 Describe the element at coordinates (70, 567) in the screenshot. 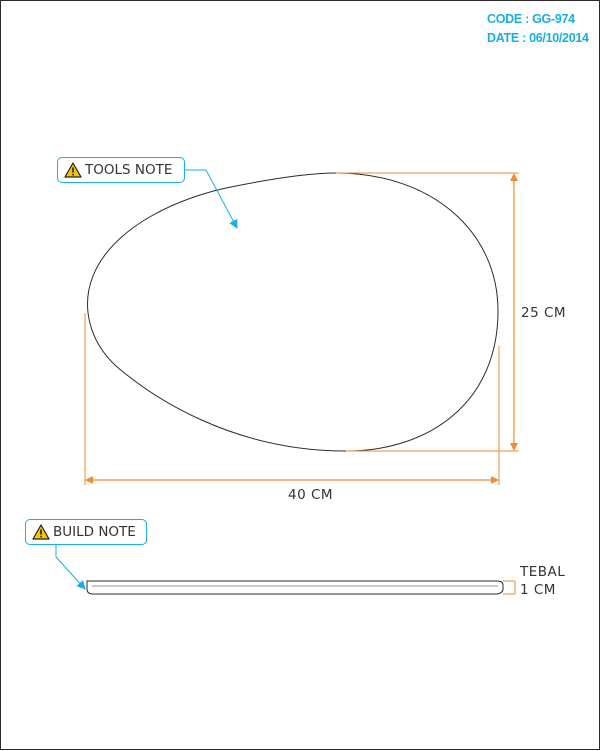

I see `build-note-leader` at that location.